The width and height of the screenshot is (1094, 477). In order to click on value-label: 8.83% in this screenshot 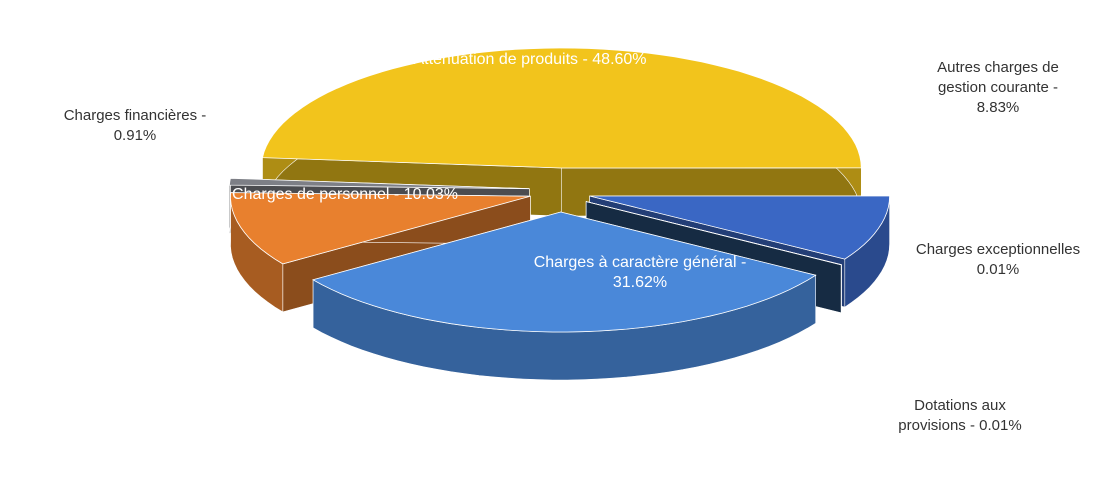, I will do `click(998, 107)`.